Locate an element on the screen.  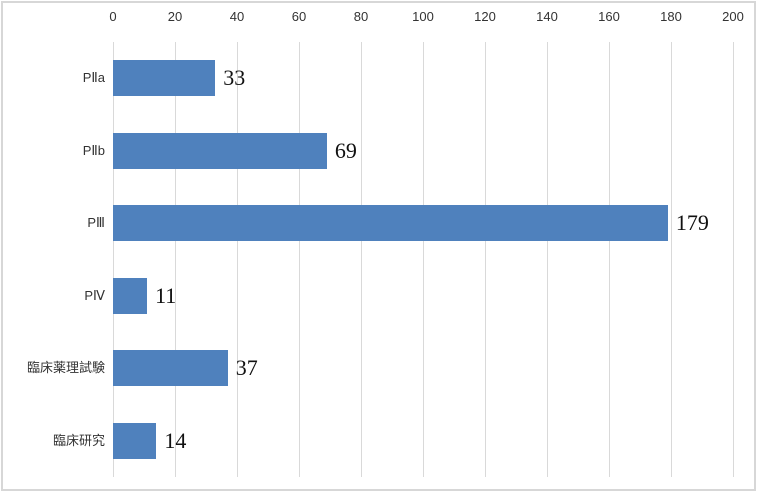
x-axis-tick-label: 200 is located at coordinates (733, 16).